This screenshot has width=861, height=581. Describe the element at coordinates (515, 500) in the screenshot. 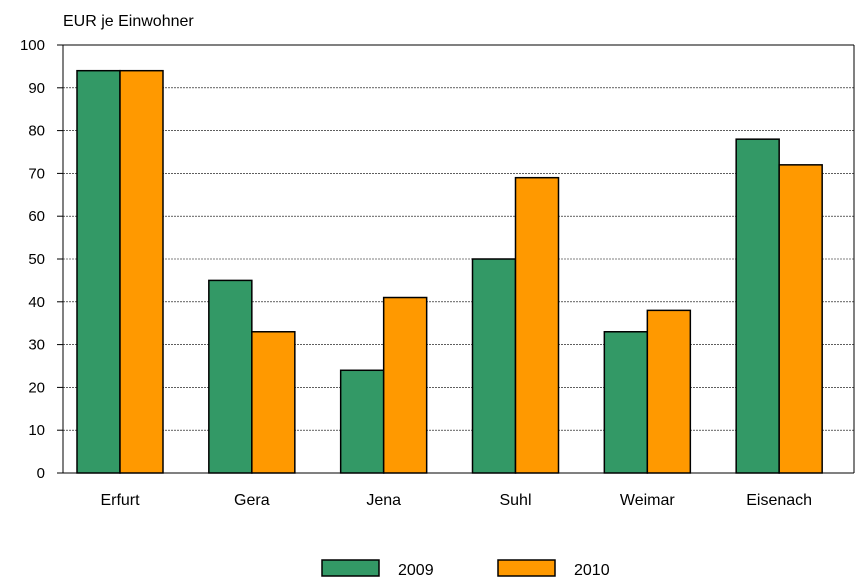

I see `x-tick-label-suhl: Suhl` at that location.